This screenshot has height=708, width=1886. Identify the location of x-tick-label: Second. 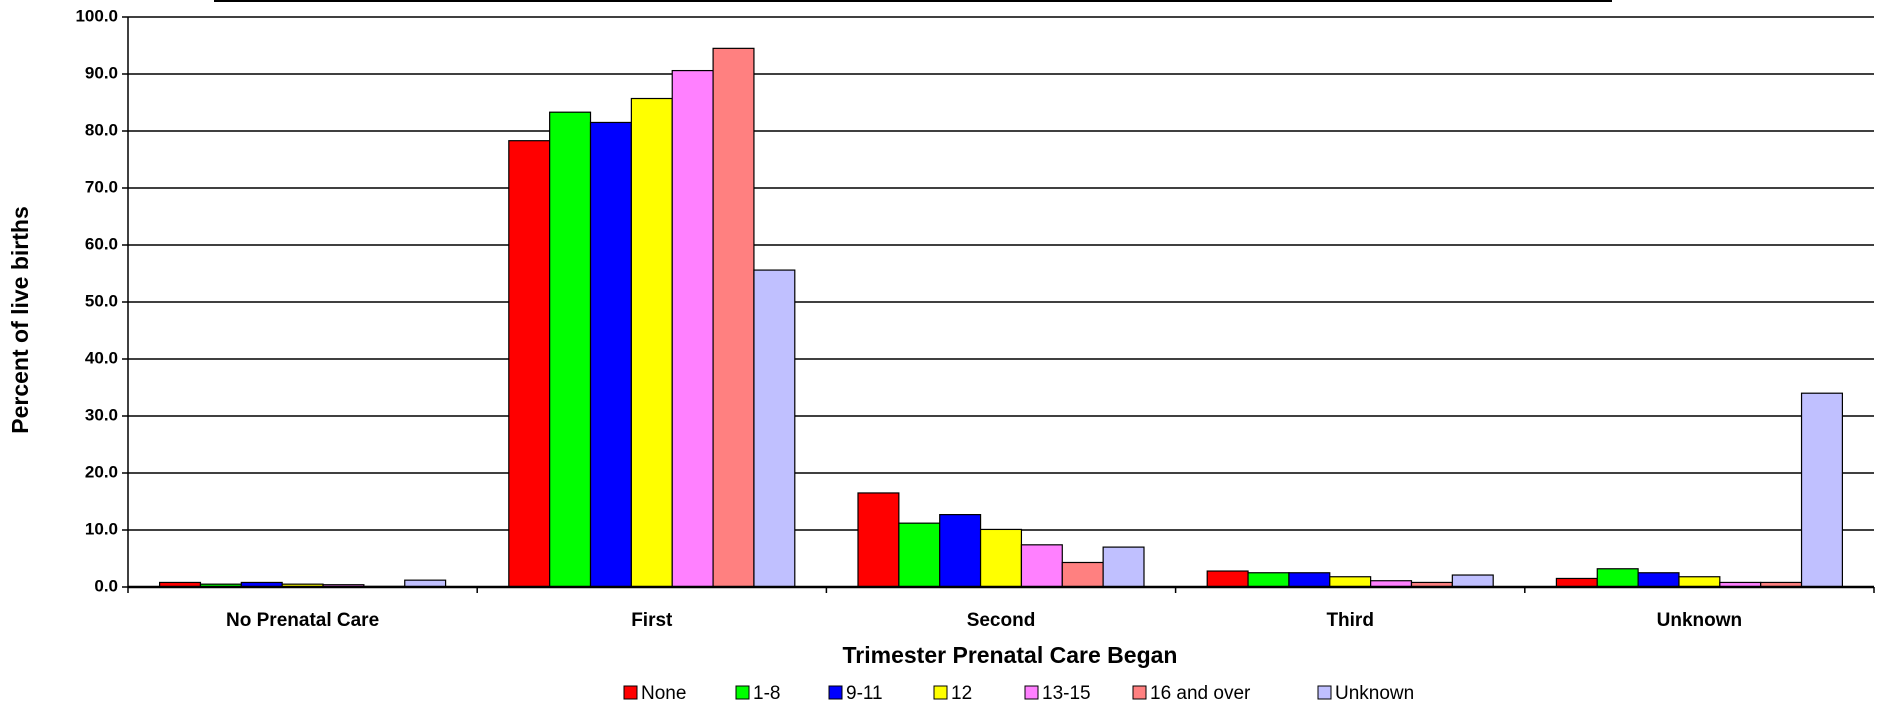
(1001, 620).